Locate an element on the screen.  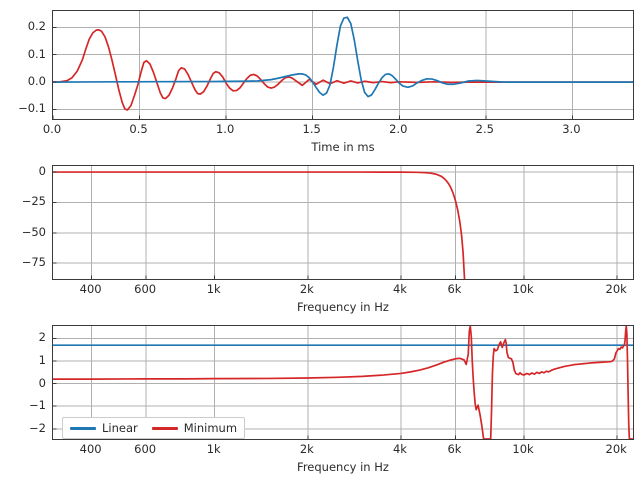
impulse-response-xtick-label: 2.5 is located at coordinates (484, 129).